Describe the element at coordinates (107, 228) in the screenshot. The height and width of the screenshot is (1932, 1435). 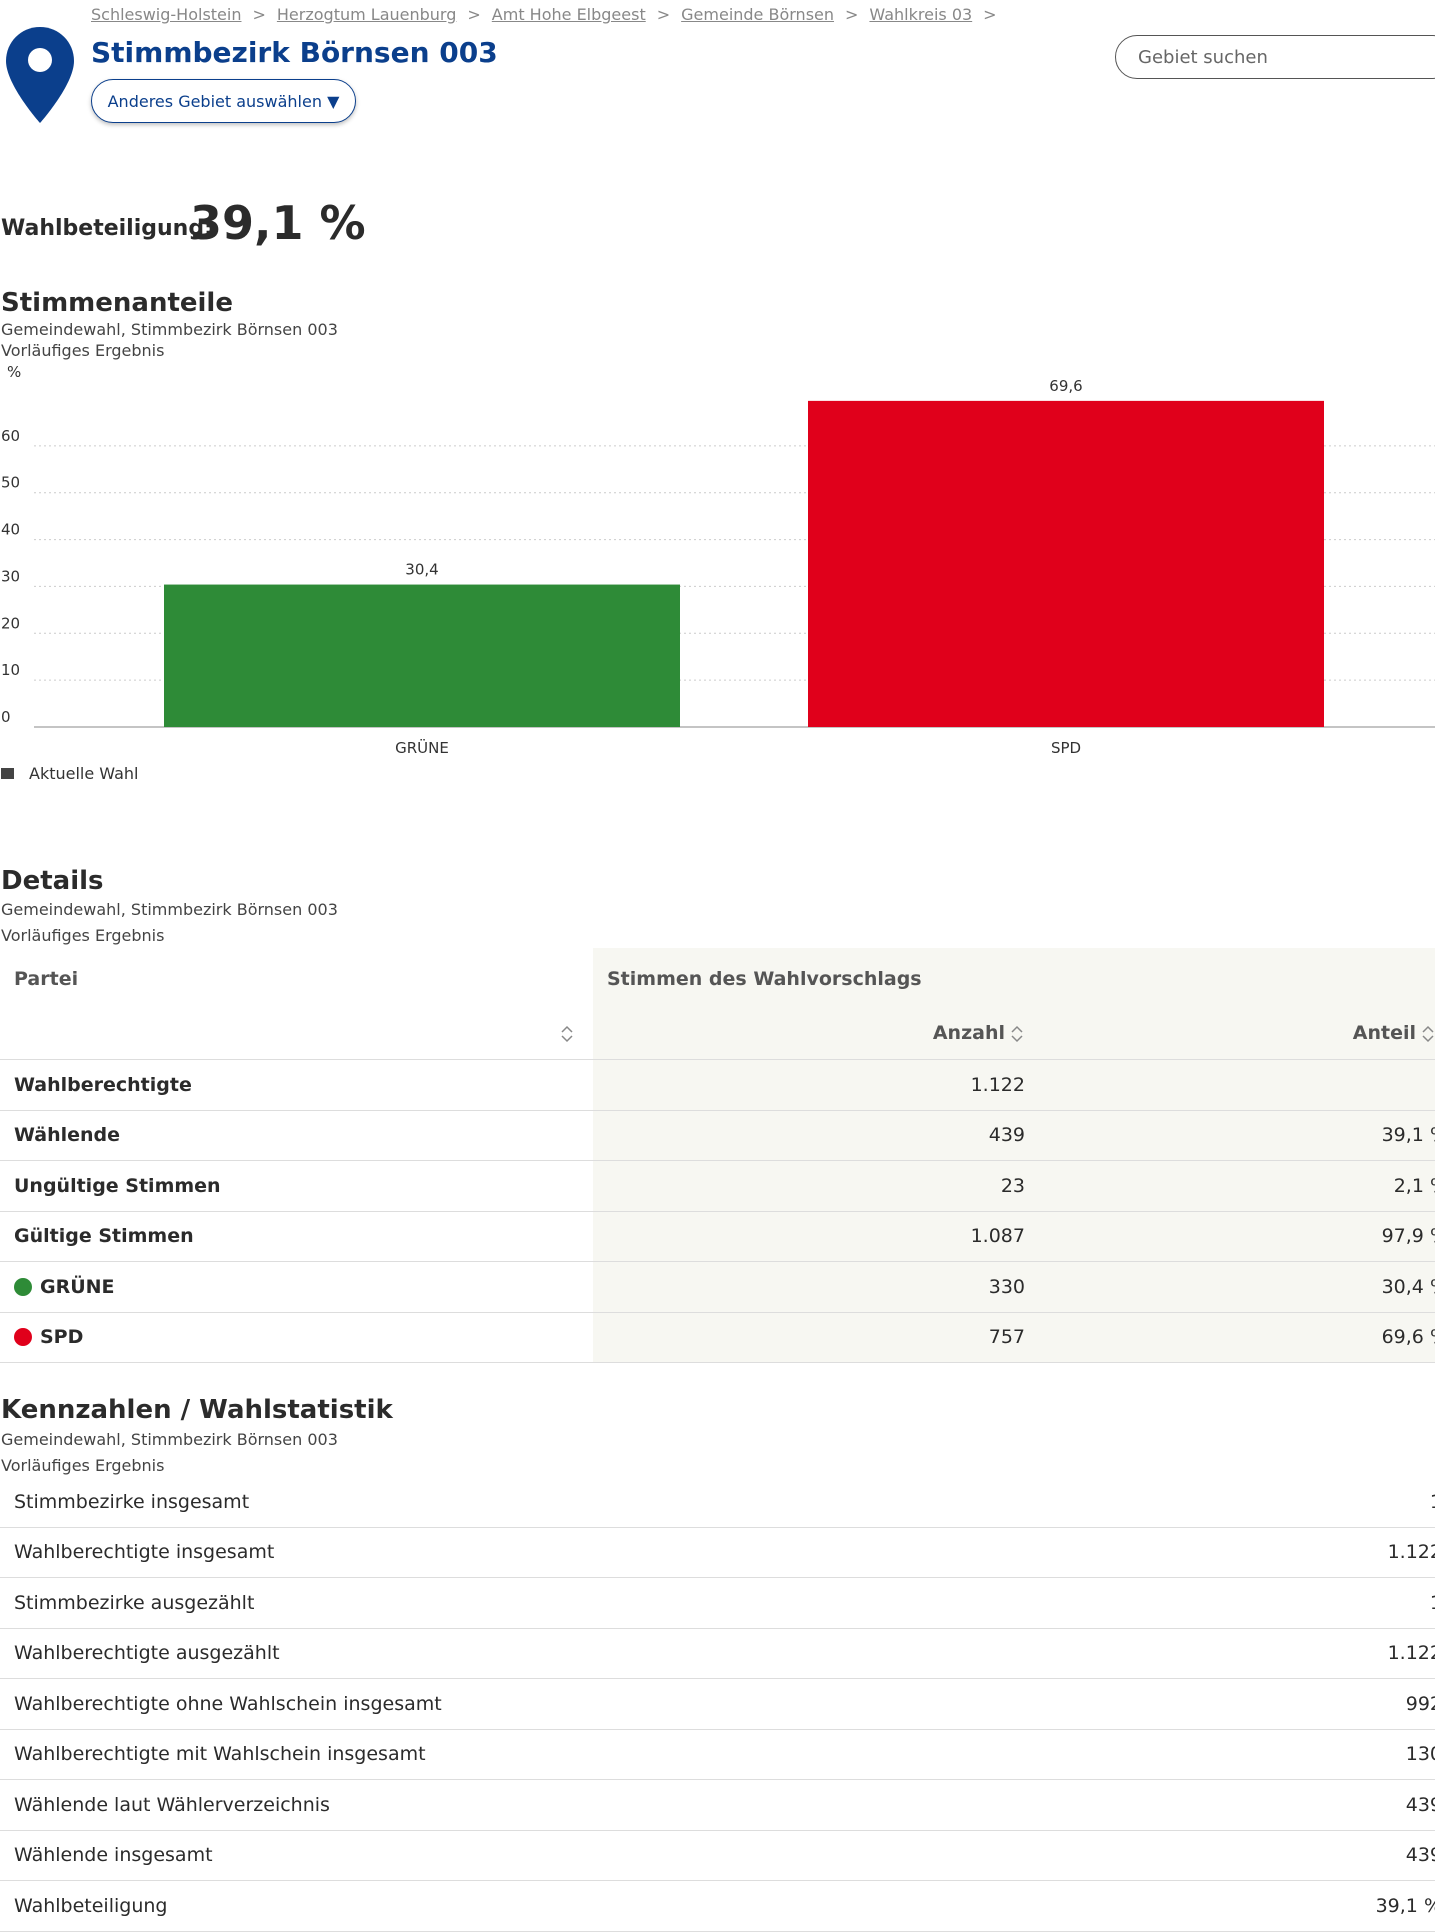
I see `turnout-label: Wahlbeteiligung:` at that location.